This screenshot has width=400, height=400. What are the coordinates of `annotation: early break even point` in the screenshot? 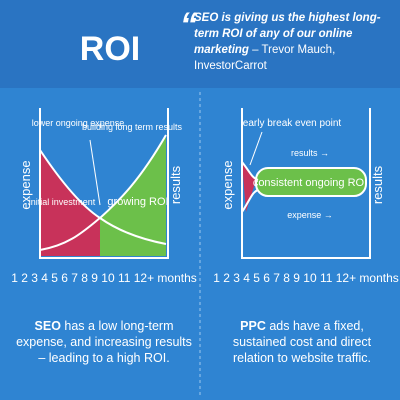 It's located at (292, 123).